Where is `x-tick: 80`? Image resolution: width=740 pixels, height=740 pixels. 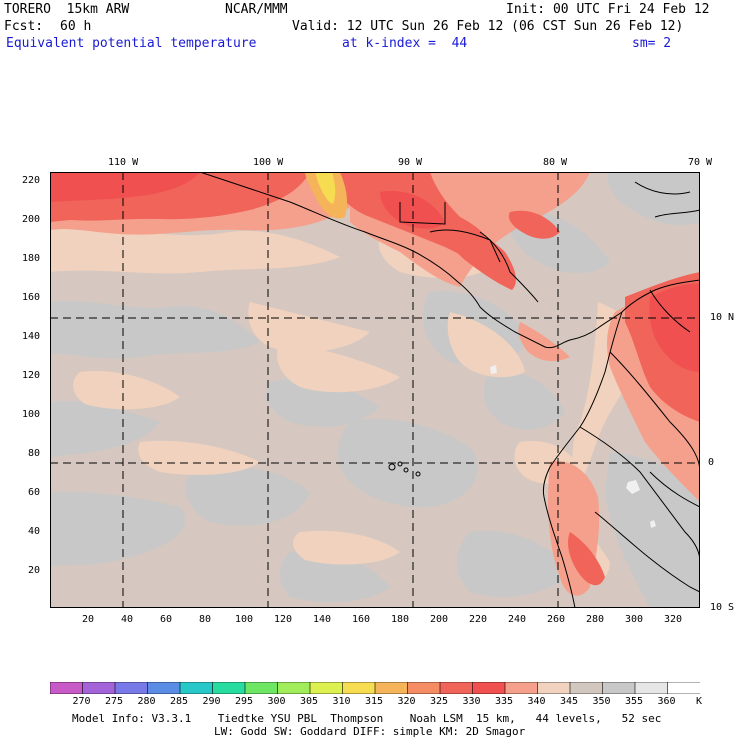
x-tick: 80 is located at coordinates (205, 619).